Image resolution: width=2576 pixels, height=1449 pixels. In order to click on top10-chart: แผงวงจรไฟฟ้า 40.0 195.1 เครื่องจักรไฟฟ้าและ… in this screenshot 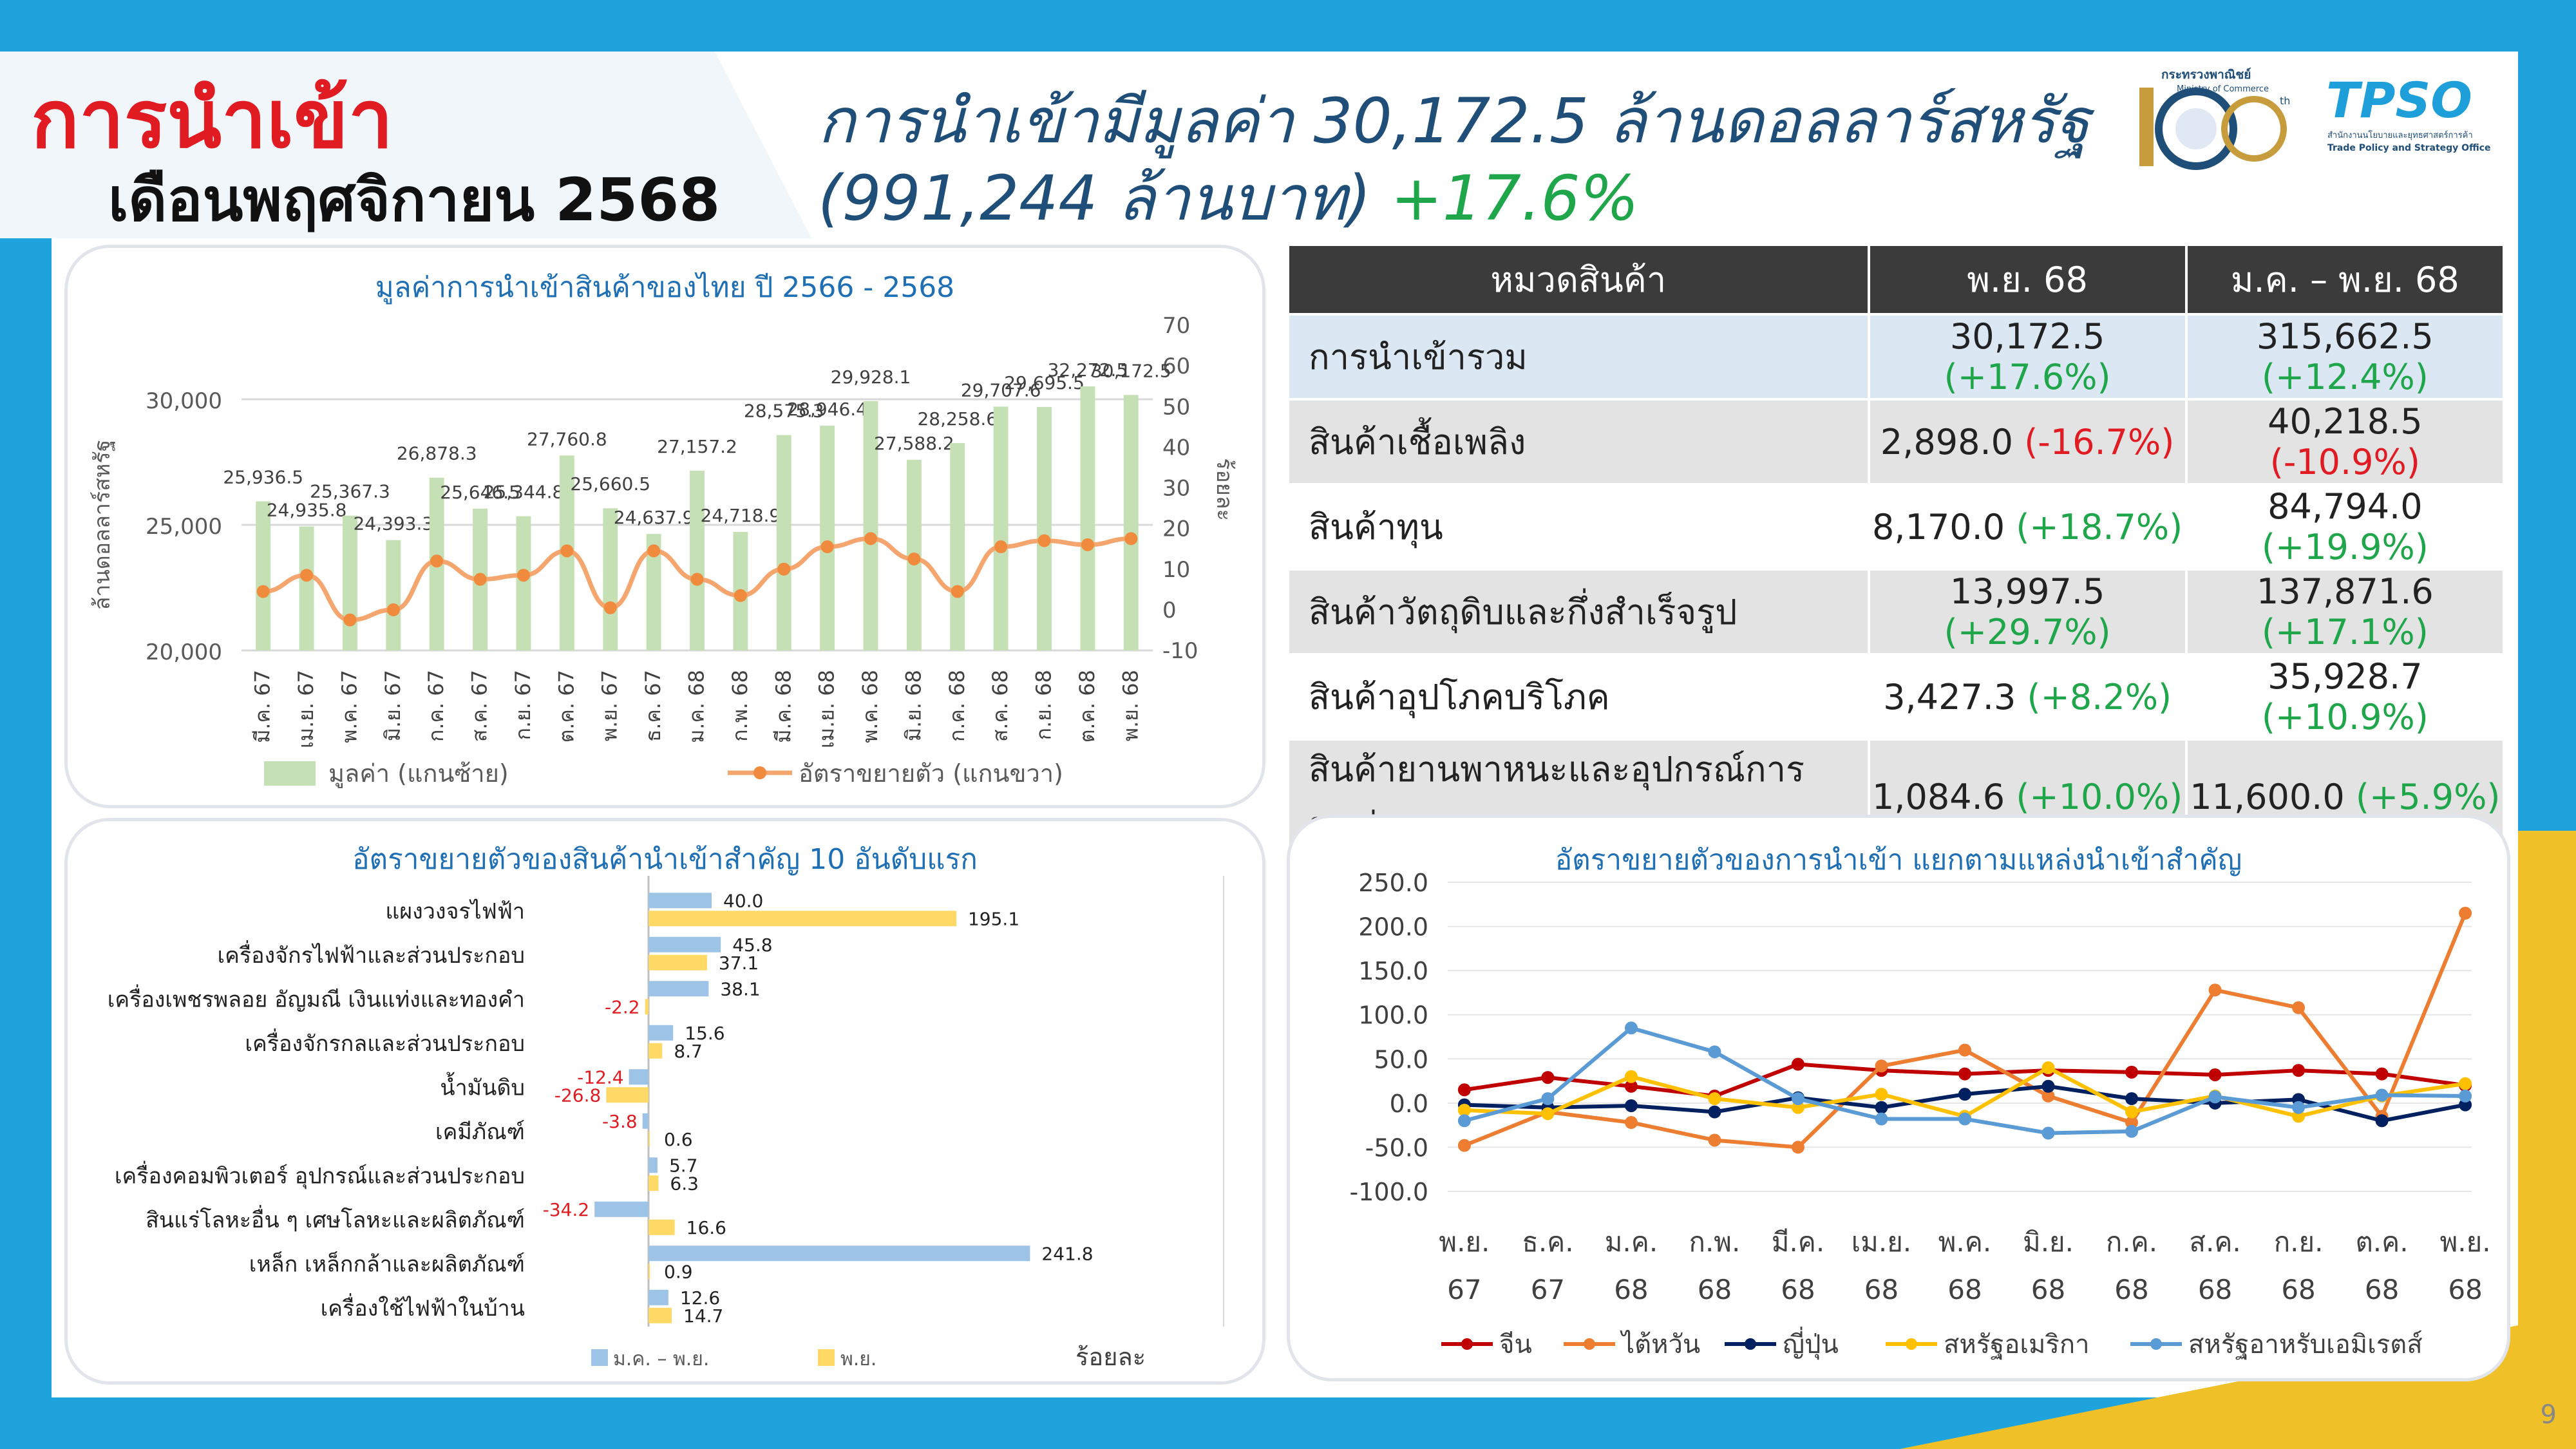, I will do `click(666, 1124)`.